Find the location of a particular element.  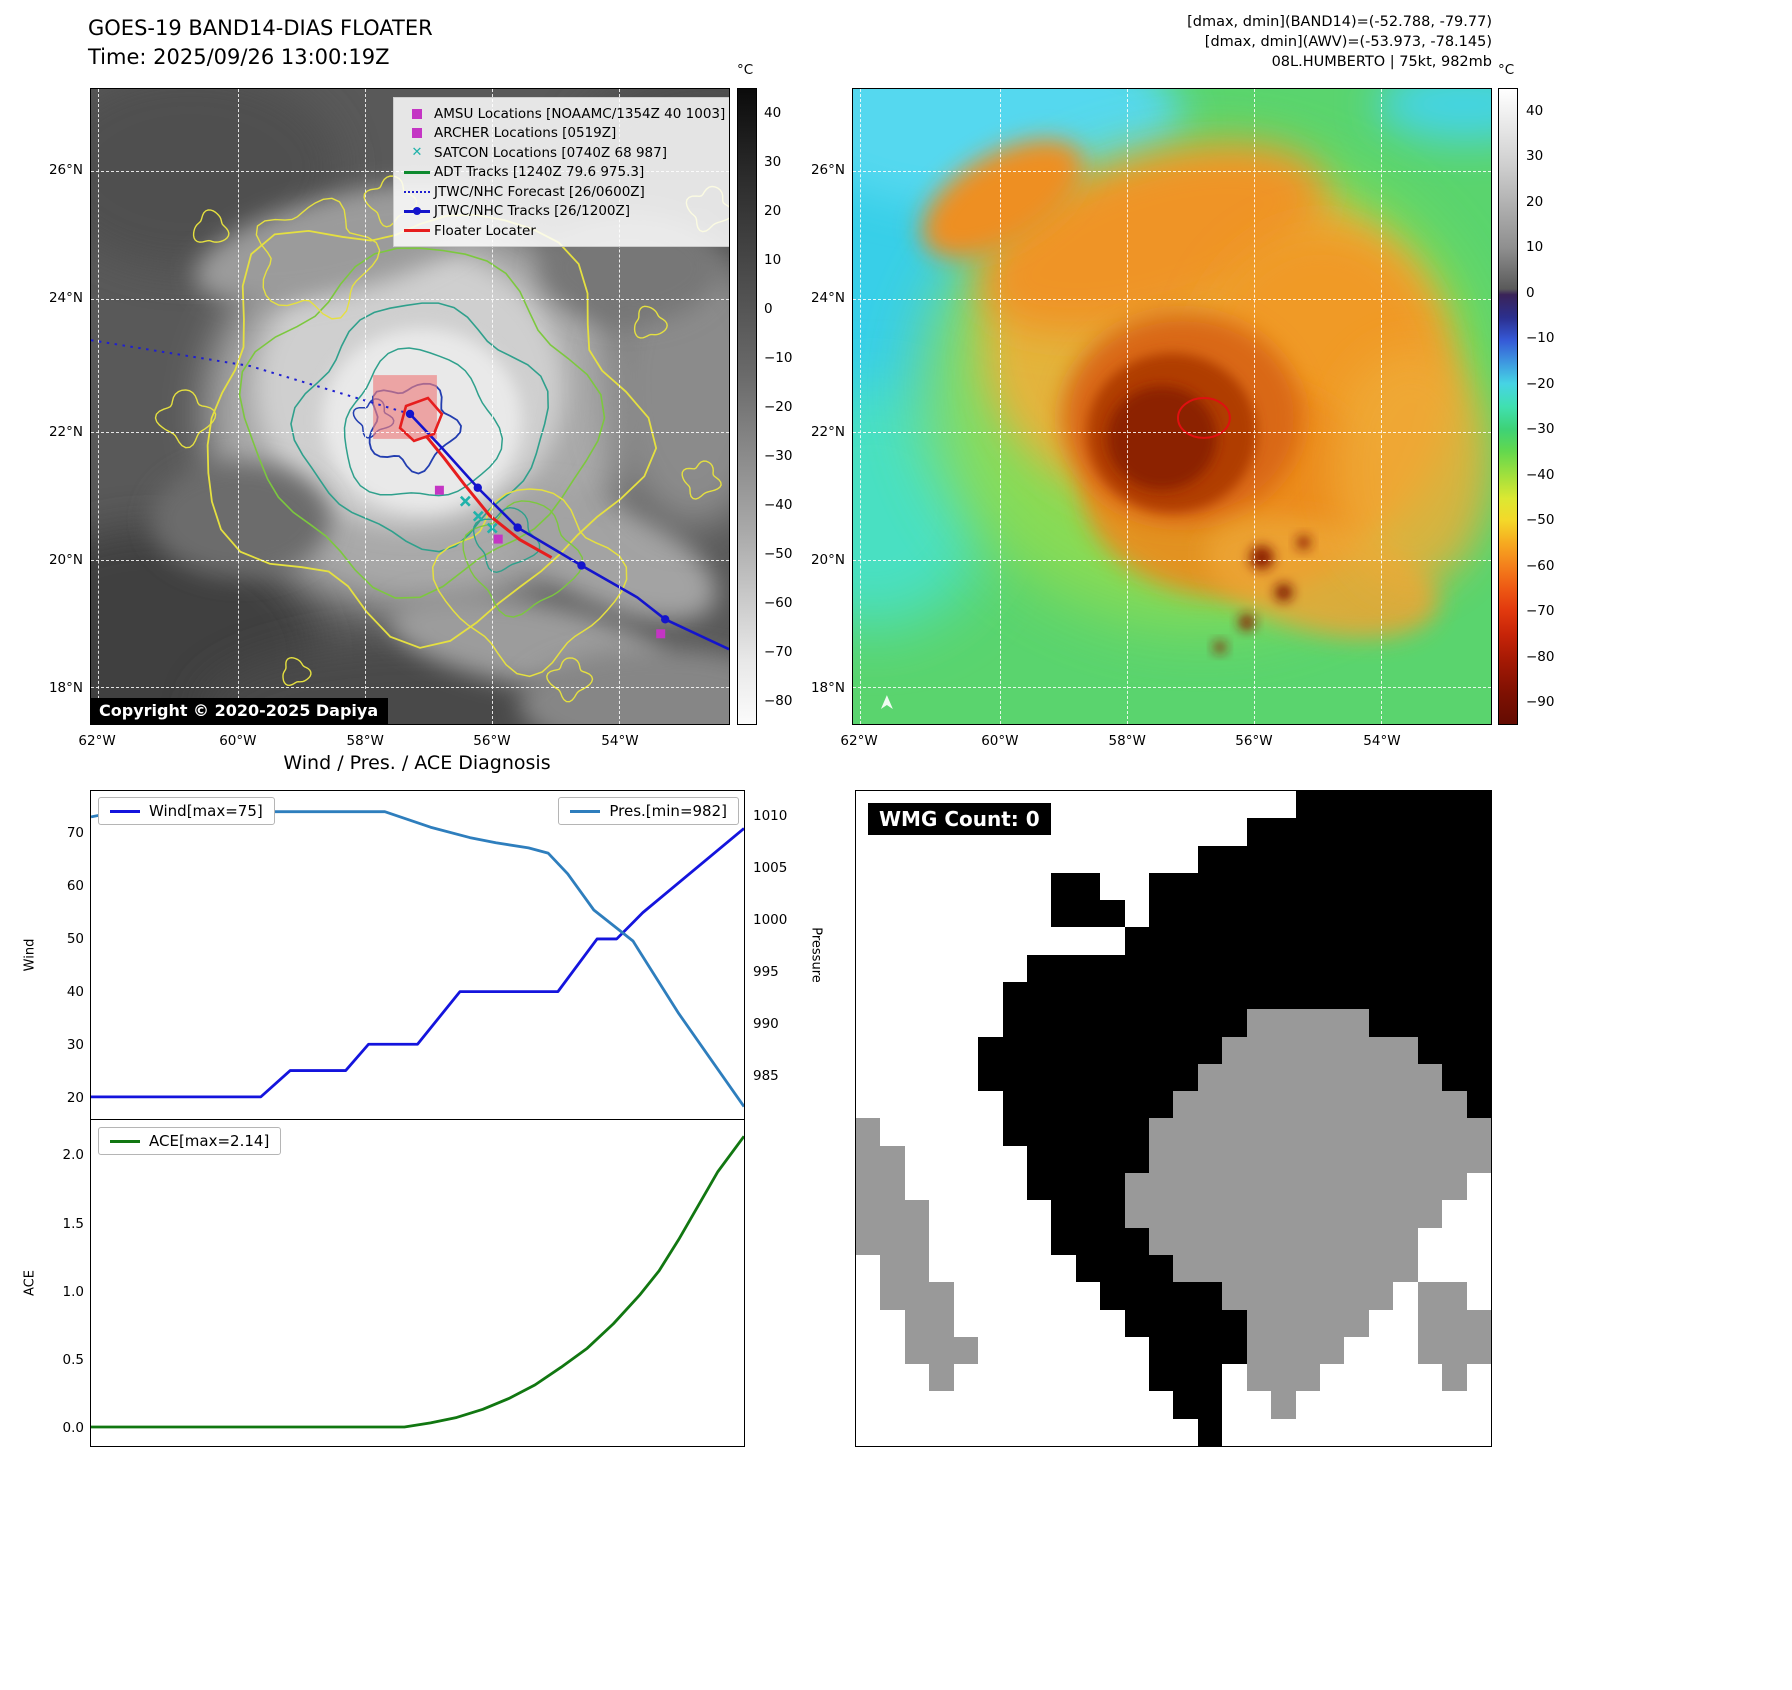

series-Pres. is located at coordinates (417, 959).